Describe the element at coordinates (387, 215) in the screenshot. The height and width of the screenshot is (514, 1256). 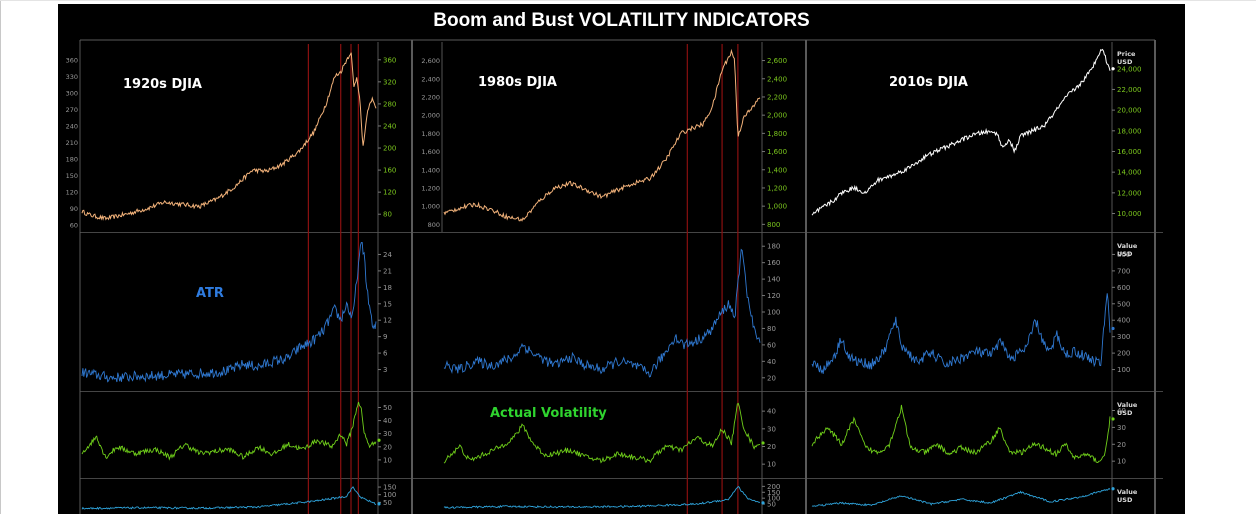
I see `right-tick-label: 80` at that location.